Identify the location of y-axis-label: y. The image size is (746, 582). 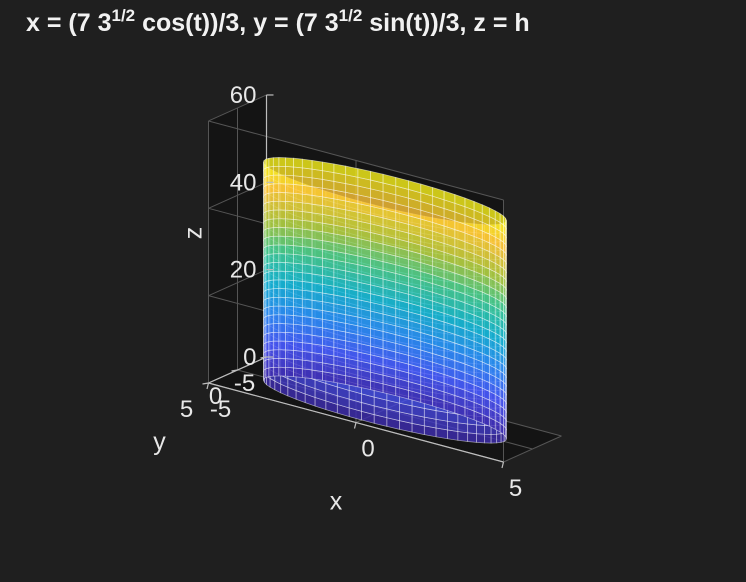
(159, 442).